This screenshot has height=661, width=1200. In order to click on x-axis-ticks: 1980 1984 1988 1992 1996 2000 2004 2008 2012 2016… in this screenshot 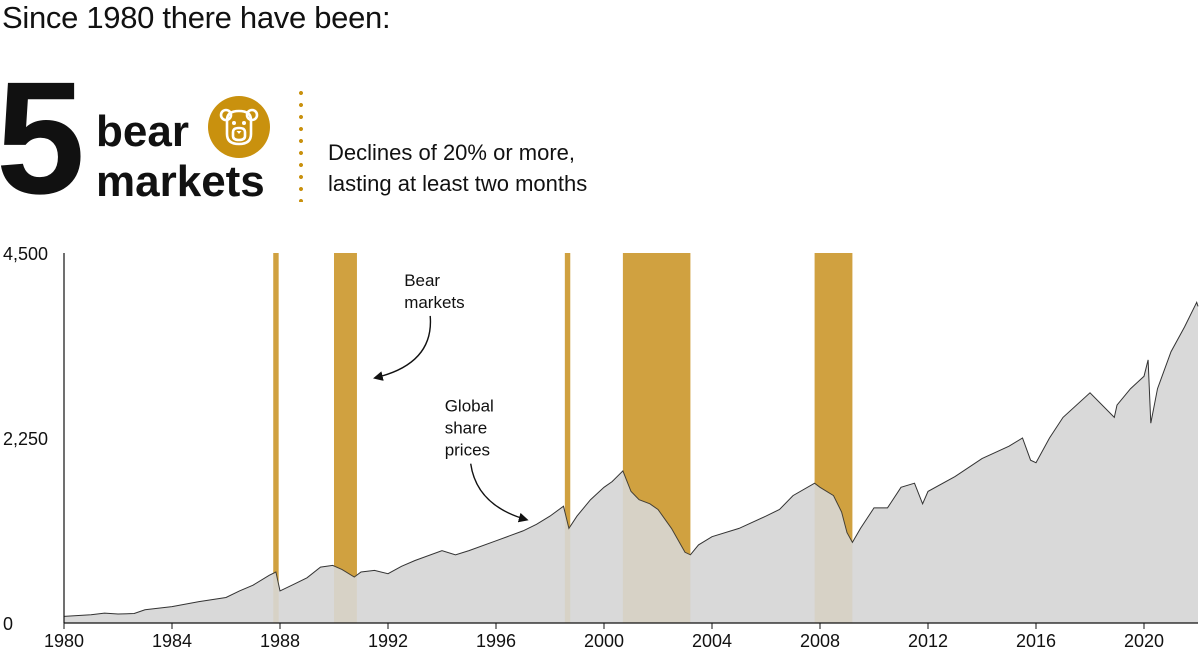, I will do `click(604, 637)`.